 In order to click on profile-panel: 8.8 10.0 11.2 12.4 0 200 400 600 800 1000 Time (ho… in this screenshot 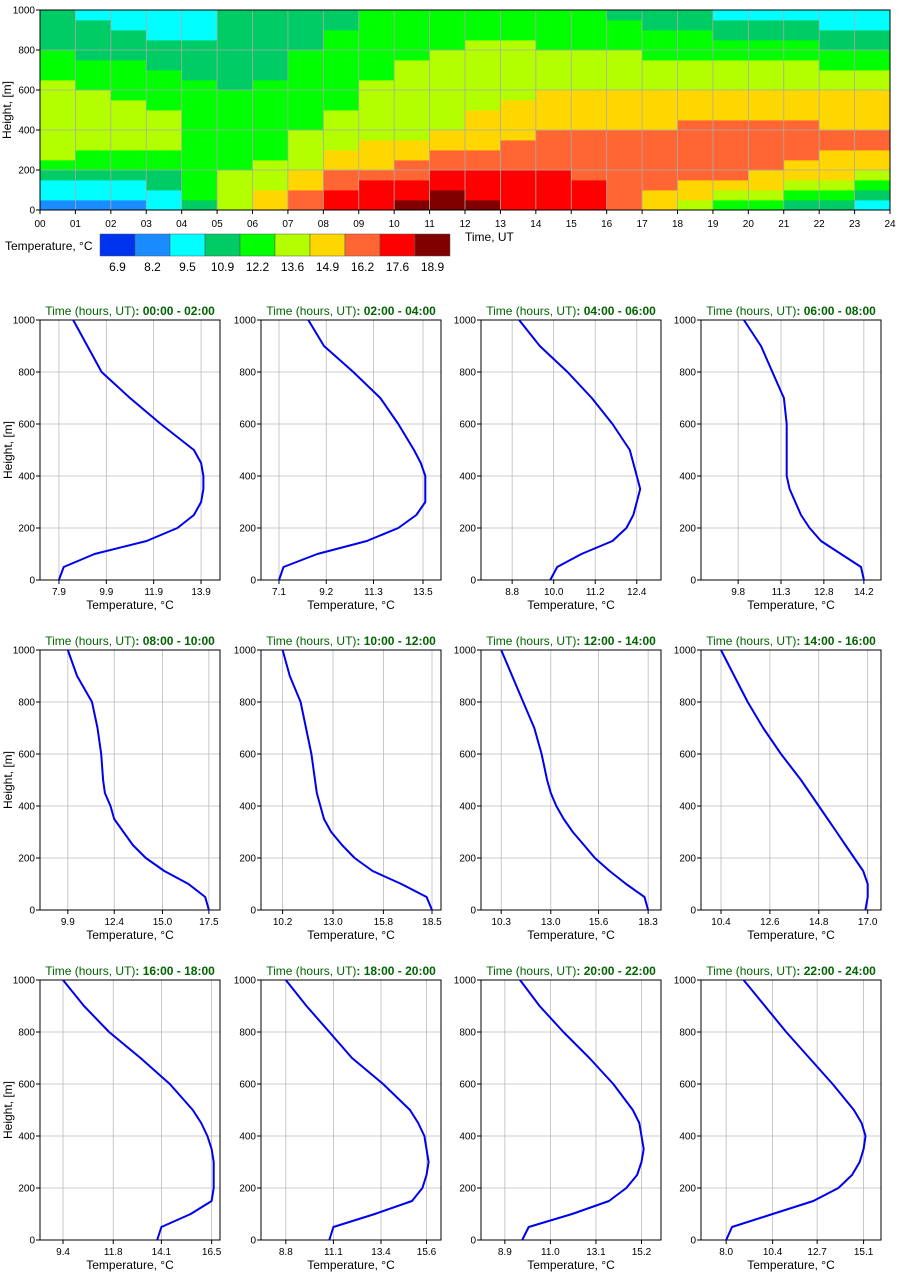, I will do `click(558, 458)`.